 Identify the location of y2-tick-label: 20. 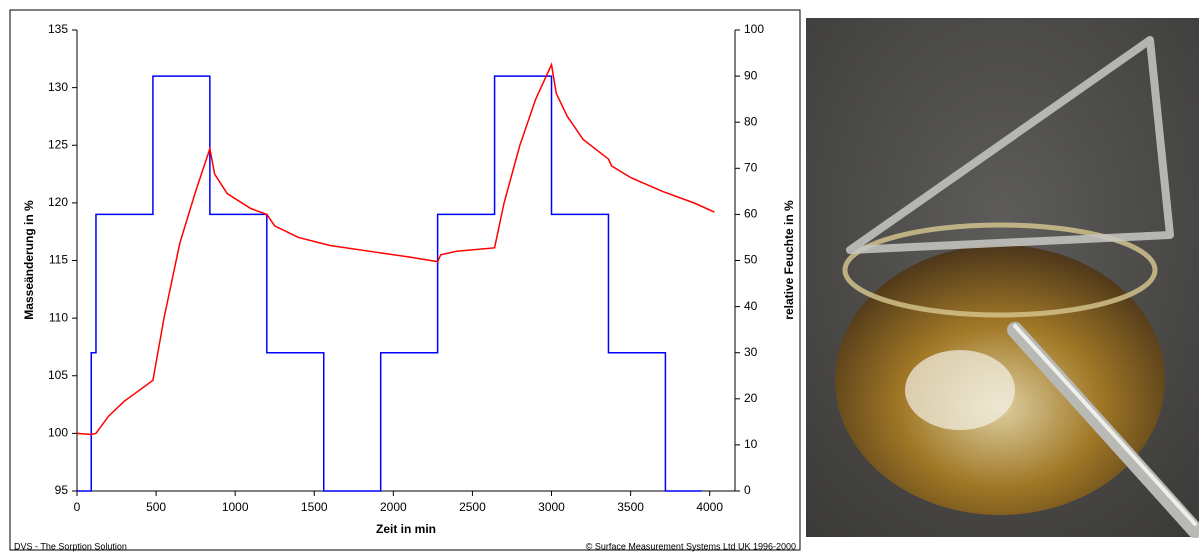
(751, 398).